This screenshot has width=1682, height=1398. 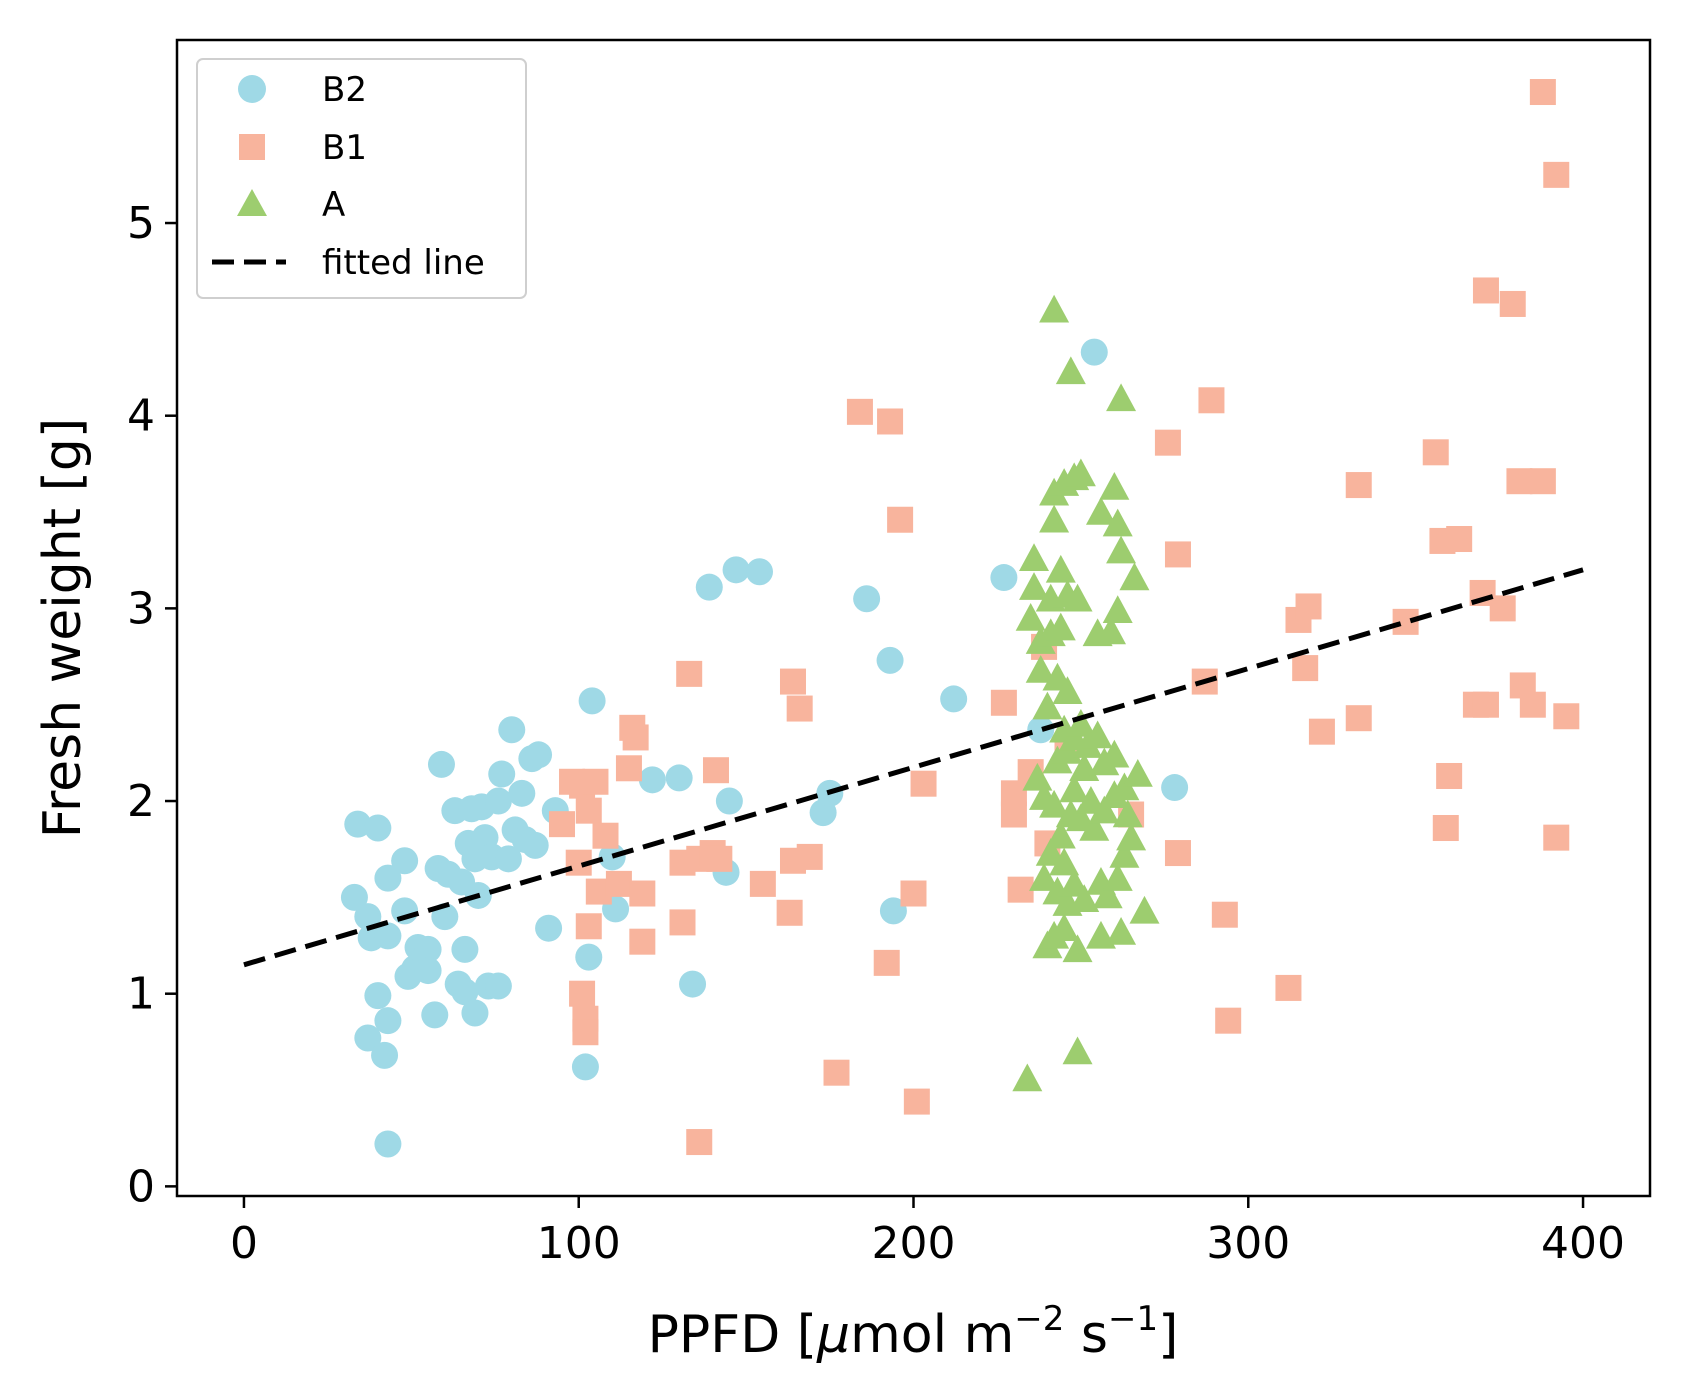 What do you see at coordinates (1583, 1243) in the screenshot?
I see `x-tick-label: 400` at bounding box center [1583, 1243].